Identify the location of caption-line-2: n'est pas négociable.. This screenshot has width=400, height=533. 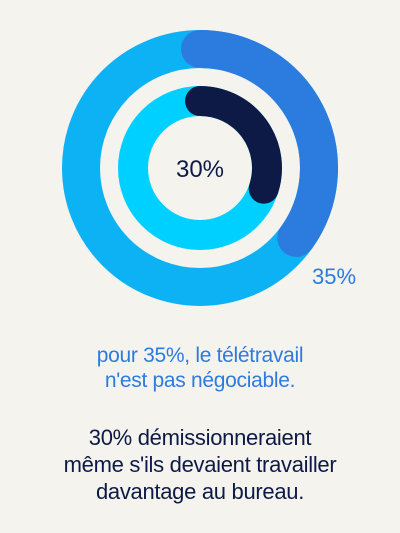
(200, 380).